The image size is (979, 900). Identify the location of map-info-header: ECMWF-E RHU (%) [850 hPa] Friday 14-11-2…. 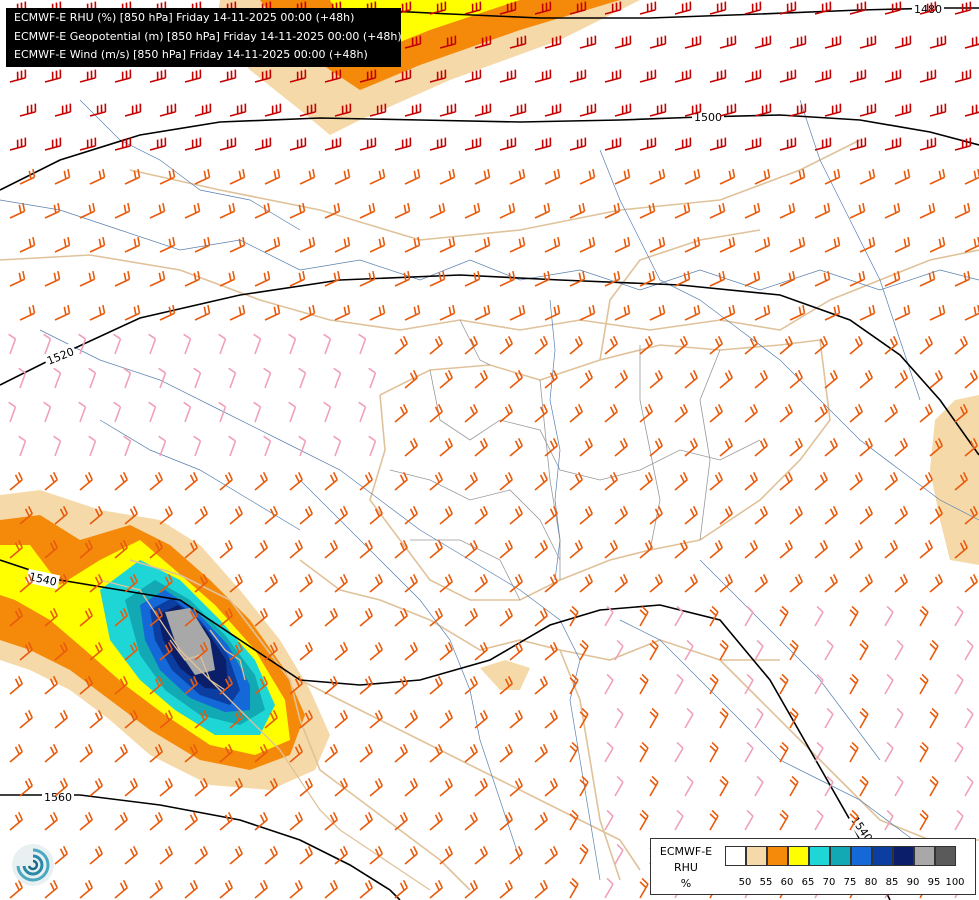
(204, 37).